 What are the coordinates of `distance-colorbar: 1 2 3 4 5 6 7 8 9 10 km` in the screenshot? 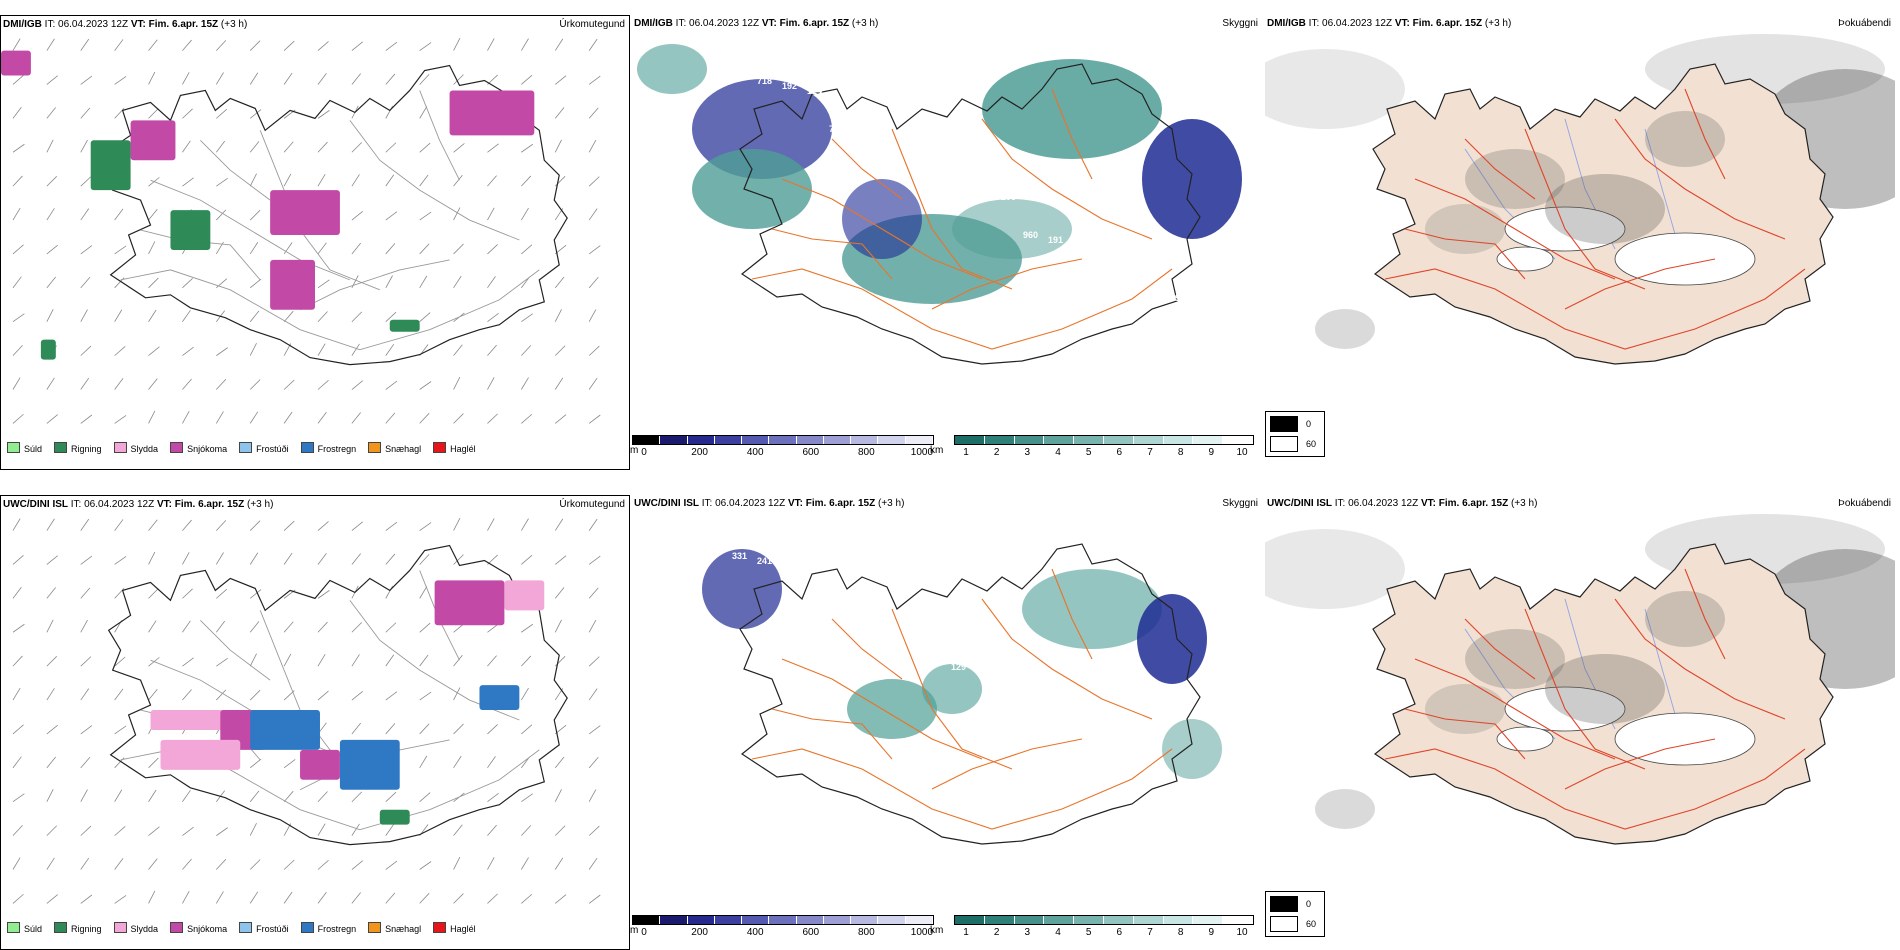 It's located at (1092, 447).